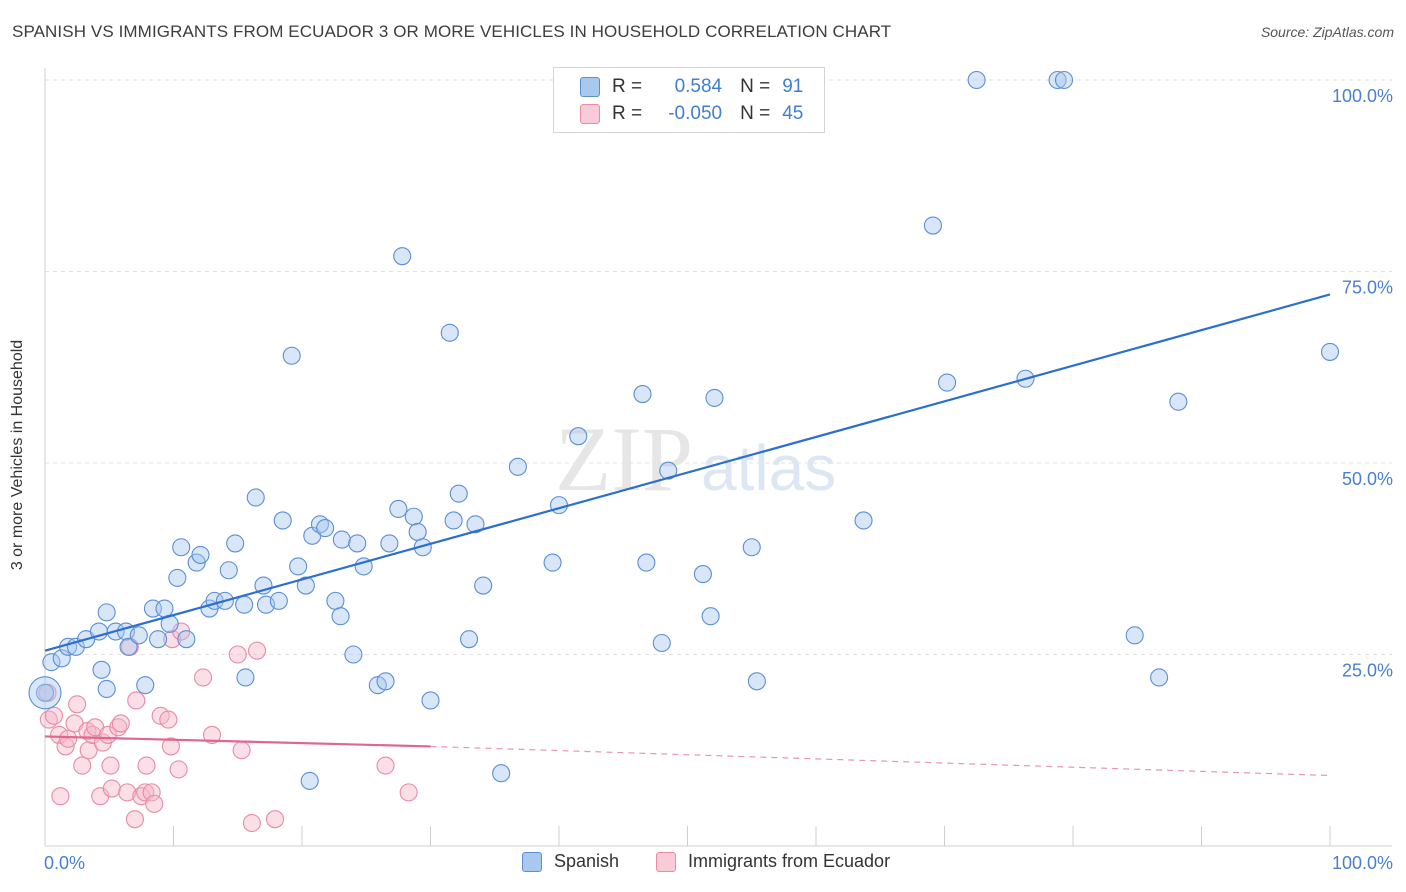 The image size is (1406, 892). What do you see at coordinates (773, 861) in the screenshot?
I see `bottom-legend-ecuador: Immigrants from Ecuador` at bounding box center [773, 861].